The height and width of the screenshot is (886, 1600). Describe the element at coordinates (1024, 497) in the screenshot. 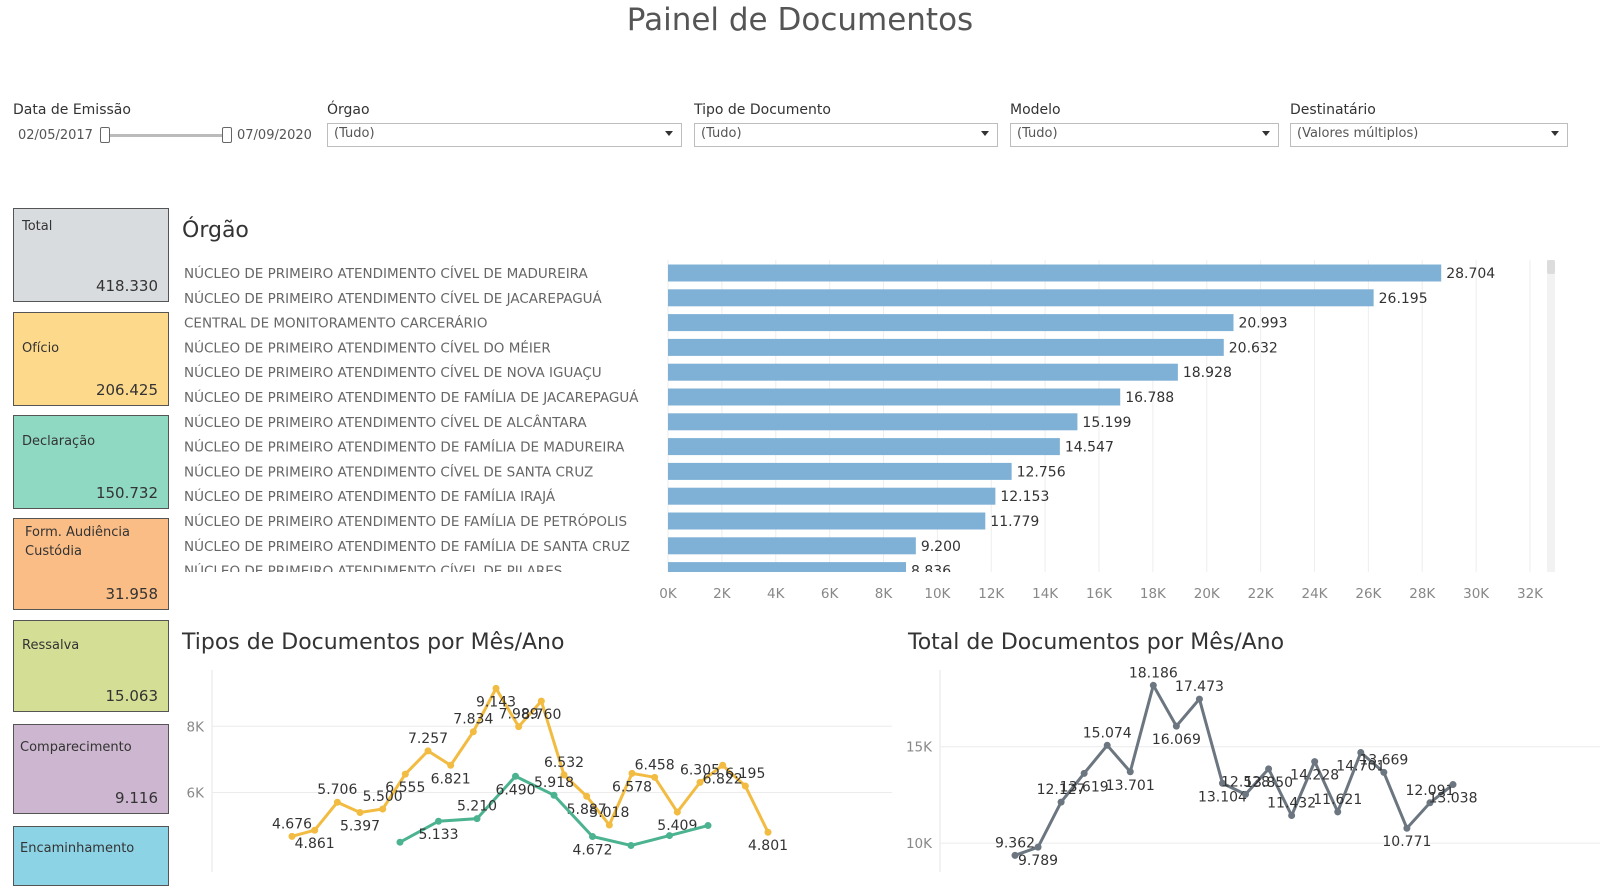

I see `bar-value-label: 12.153` at that location.